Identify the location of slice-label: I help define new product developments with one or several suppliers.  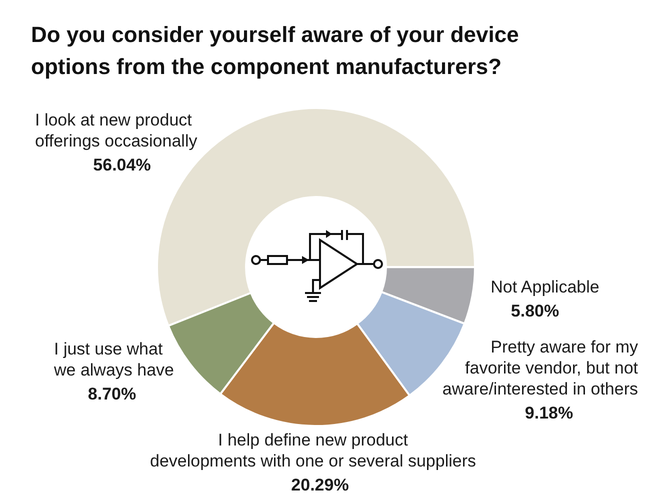
(313, 450).